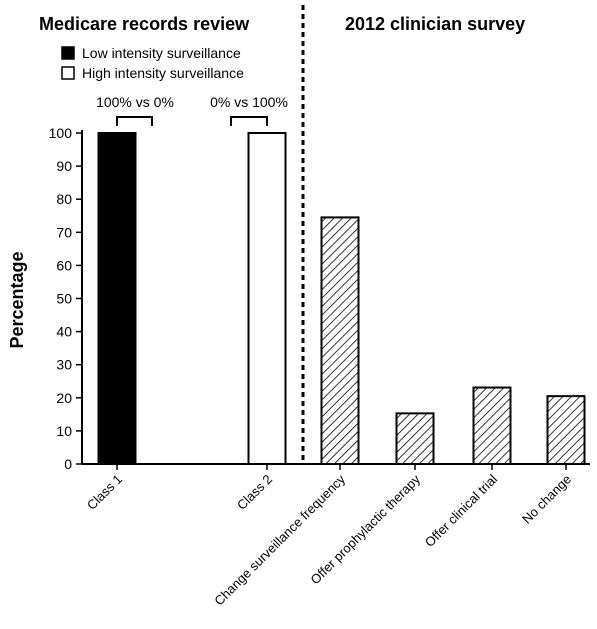 The image size is (597, 629). What do you see at coordinates (68, 464) in the screenshot?
I see `y-tick-label: 0` at bounding box center [68, 464].